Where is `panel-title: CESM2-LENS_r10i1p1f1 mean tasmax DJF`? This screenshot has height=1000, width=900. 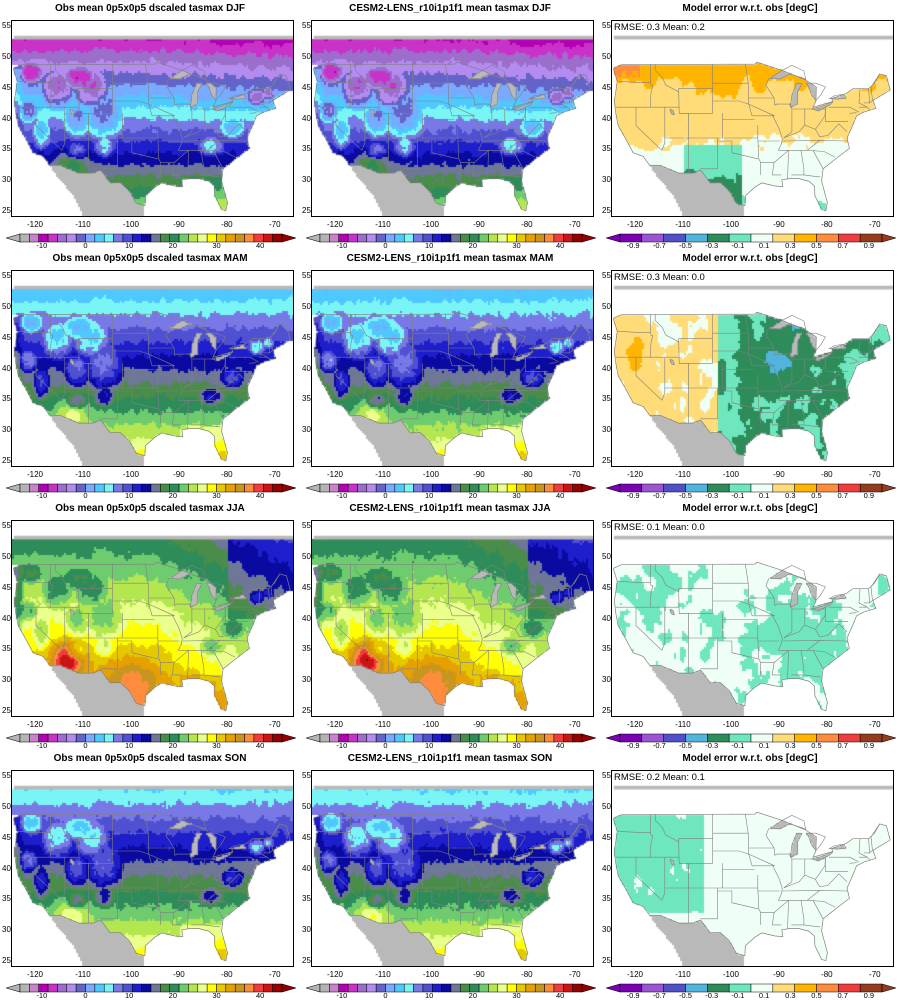 panel-title: CESM2-LENS_r10i1p1f1 mean tasmax DJF is located at coordinates (450, 8).